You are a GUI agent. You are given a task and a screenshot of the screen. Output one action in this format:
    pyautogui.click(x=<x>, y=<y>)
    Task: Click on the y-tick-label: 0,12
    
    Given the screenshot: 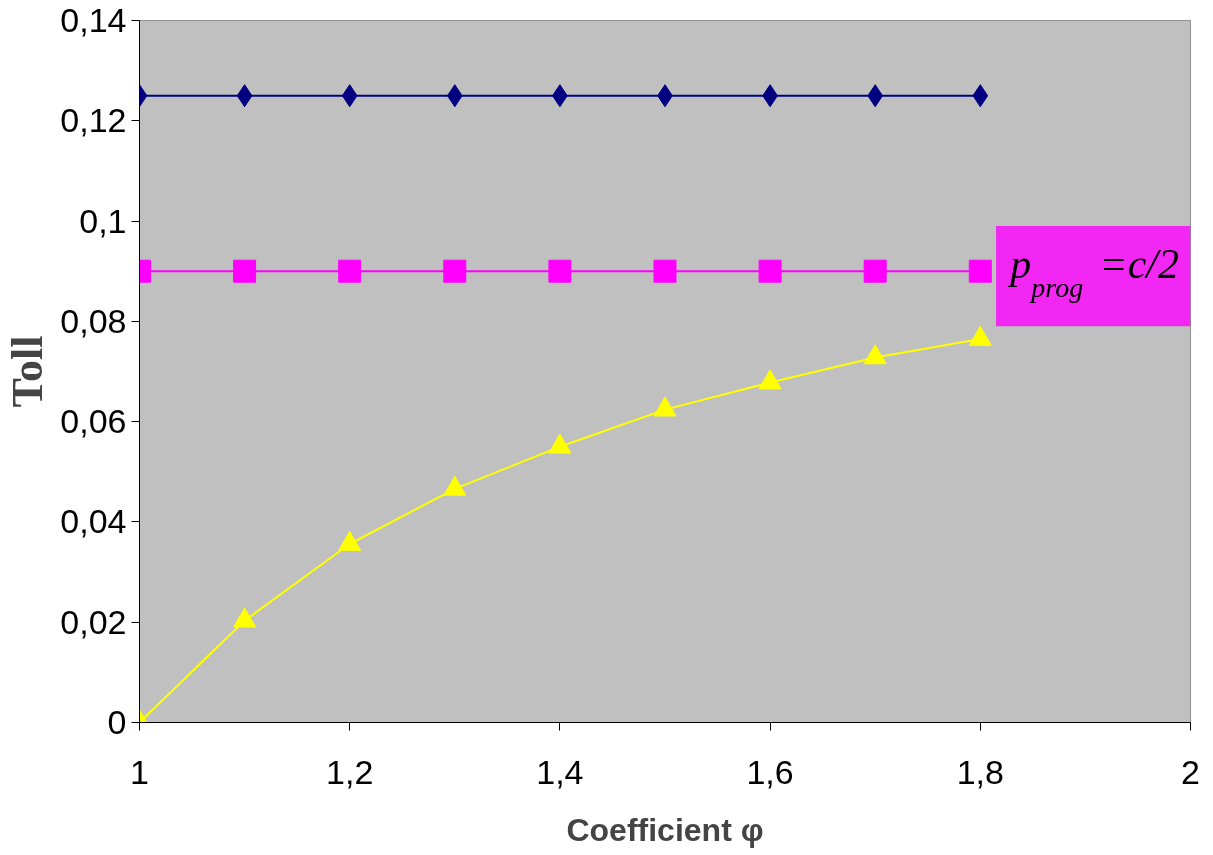 What is the action you would take?
    pyautogui.click(x=93, y=120)
    